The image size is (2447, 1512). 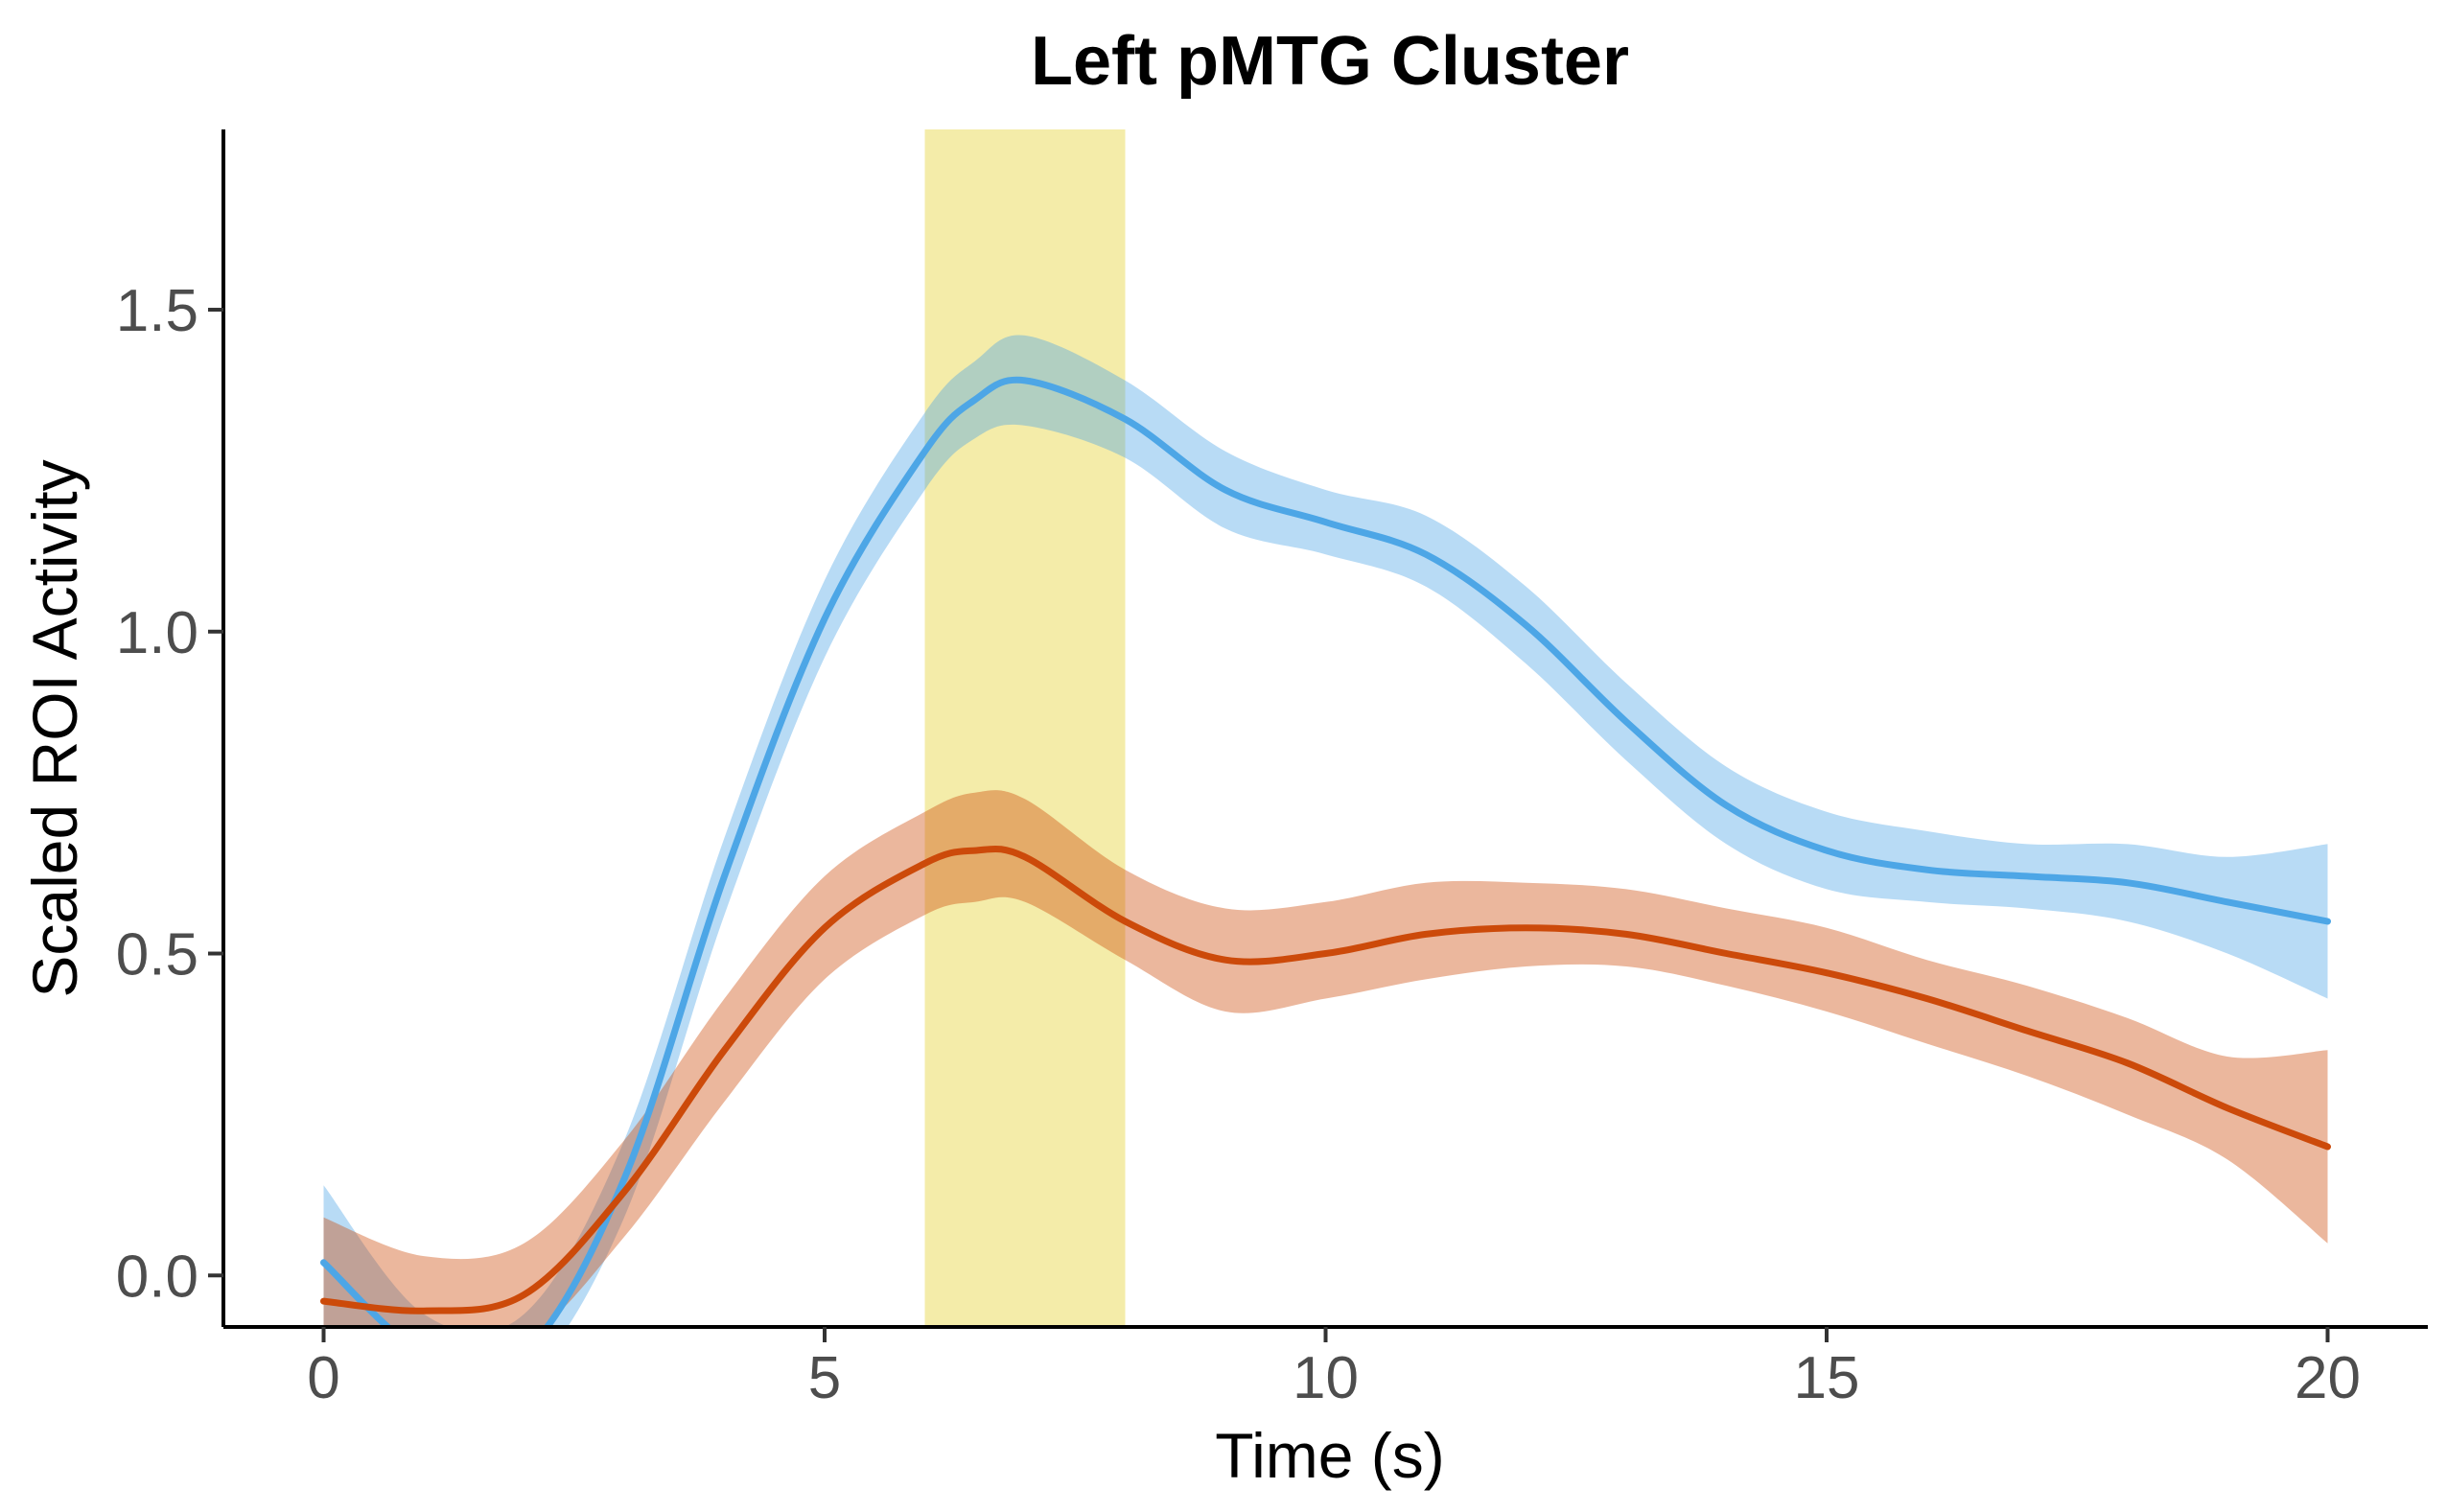 What do you see at coordinates (55, 728) in the screenshot?
I see `y-axis-label: Scaled ROI Activity` at bounding box center [55, 728].